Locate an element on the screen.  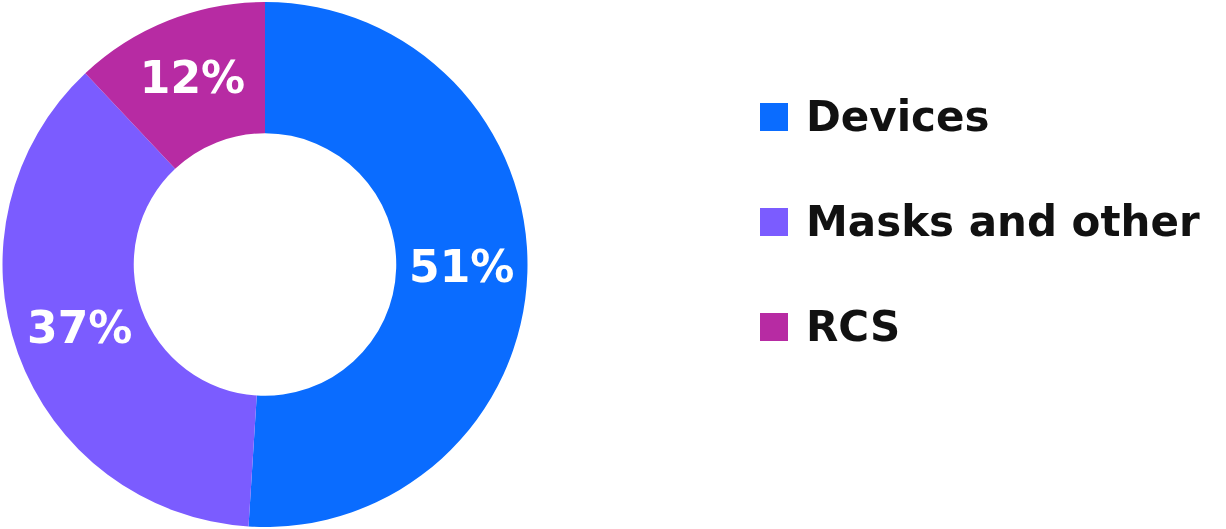
legend-label: Devices is located at coordinates (898, 116).